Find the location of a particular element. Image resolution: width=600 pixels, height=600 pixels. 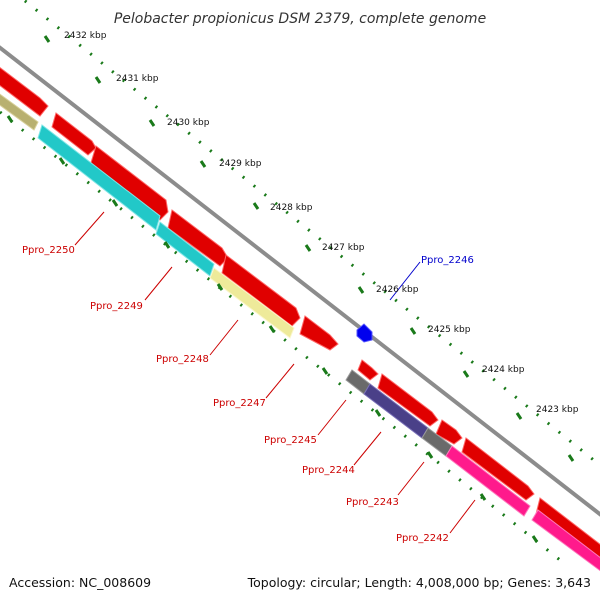

ruler-label: 2431 kbp is located at coordinates (137, 79).